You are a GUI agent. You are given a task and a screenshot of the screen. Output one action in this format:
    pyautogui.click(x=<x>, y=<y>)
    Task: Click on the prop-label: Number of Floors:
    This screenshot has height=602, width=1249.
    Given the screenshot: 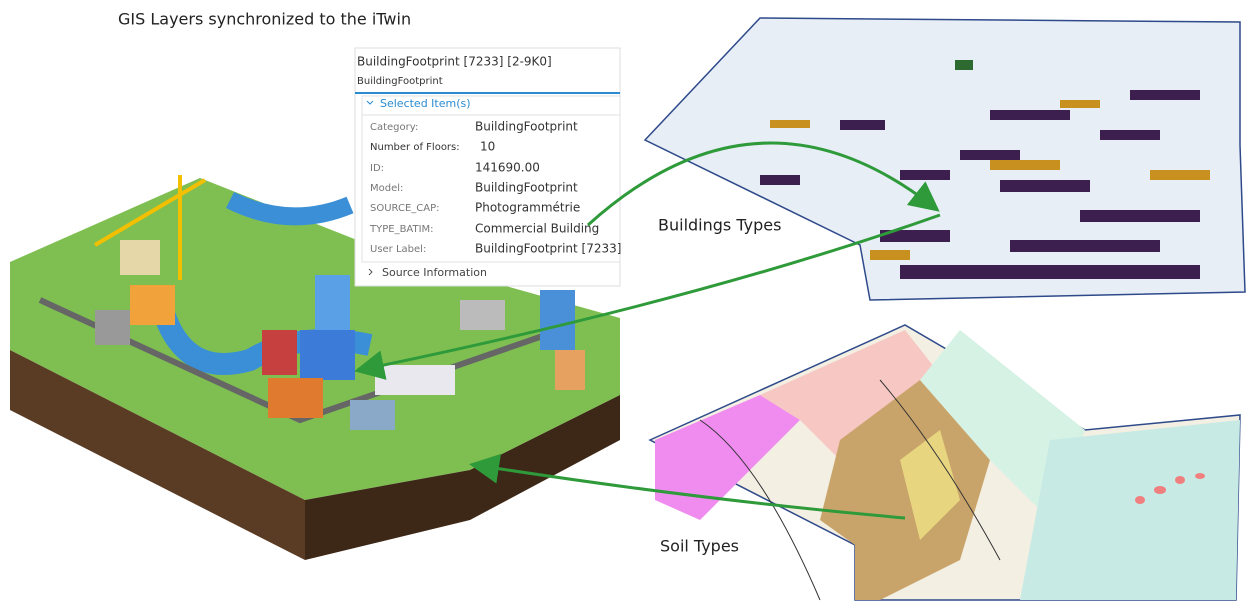 What is the action you would take?
    pyautogui.click(x=415, y=147)
    